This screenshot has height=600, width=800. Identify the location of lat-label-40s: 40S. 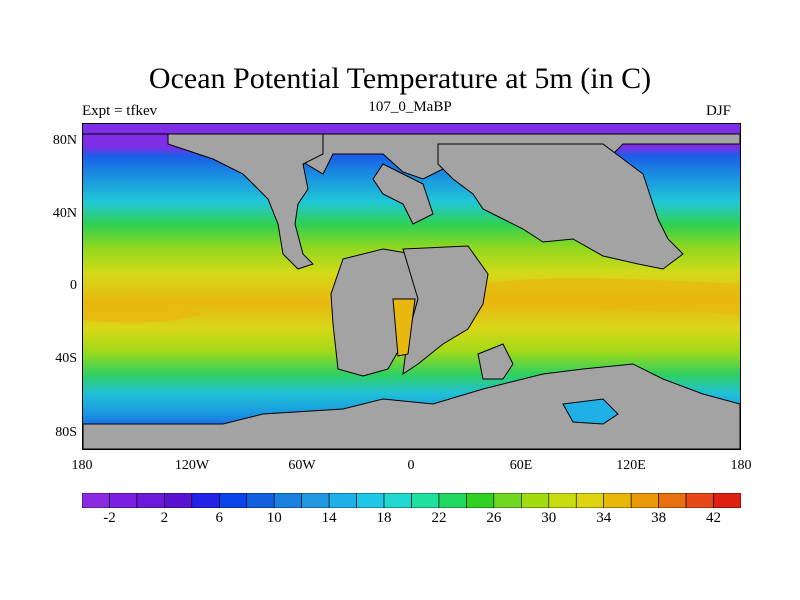
(66, 358).